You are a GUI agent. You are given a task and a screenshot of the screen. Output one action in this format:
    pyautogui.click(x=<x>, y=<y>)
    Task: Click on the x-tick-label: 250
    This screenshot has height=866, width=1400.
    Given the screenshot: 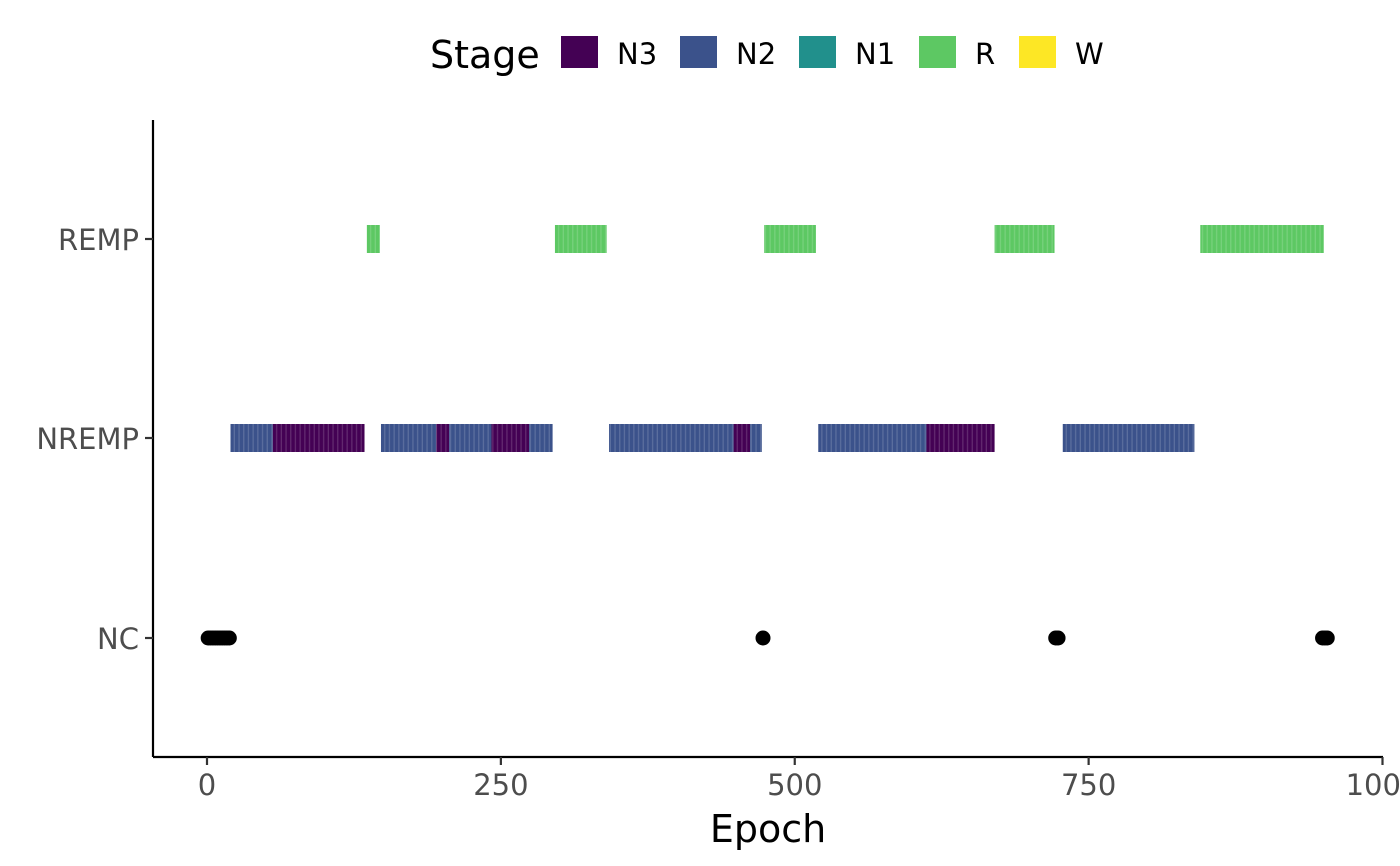 What is the action you would take?
    pyautogui.click(x=500, y=785)
    